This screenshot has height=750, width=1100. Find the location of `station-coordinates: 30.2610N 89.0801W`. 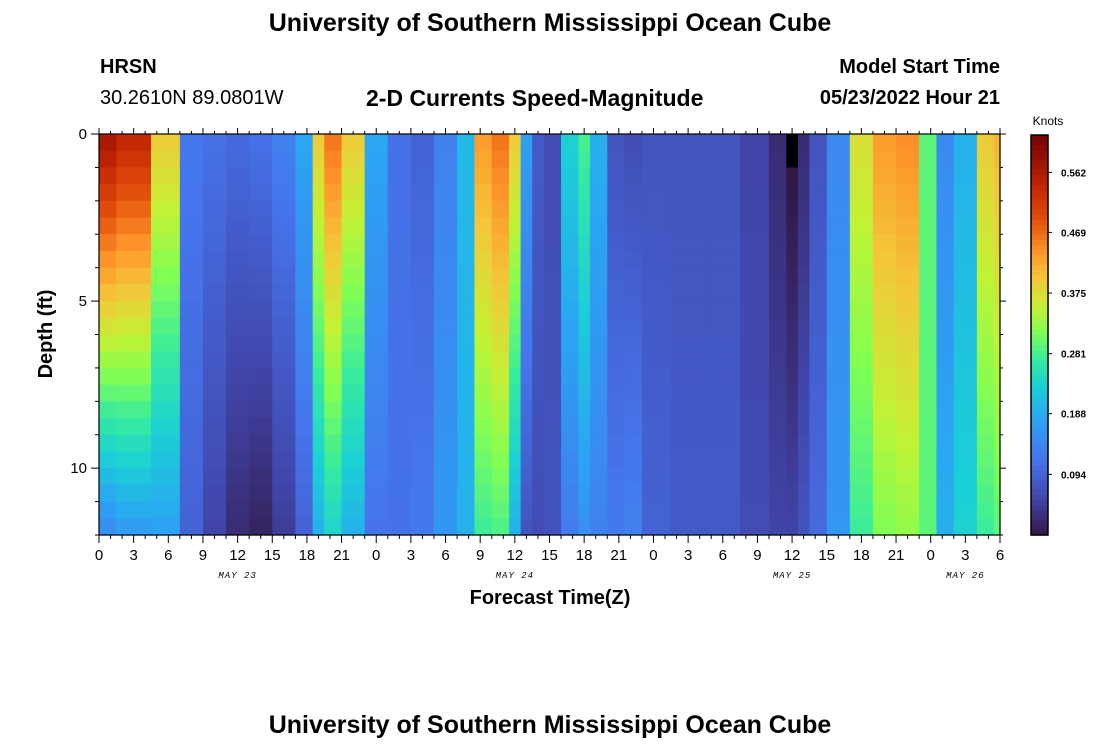

station-coordinates: 30.2610N 89.0801W is located at coordinates (192, 98).